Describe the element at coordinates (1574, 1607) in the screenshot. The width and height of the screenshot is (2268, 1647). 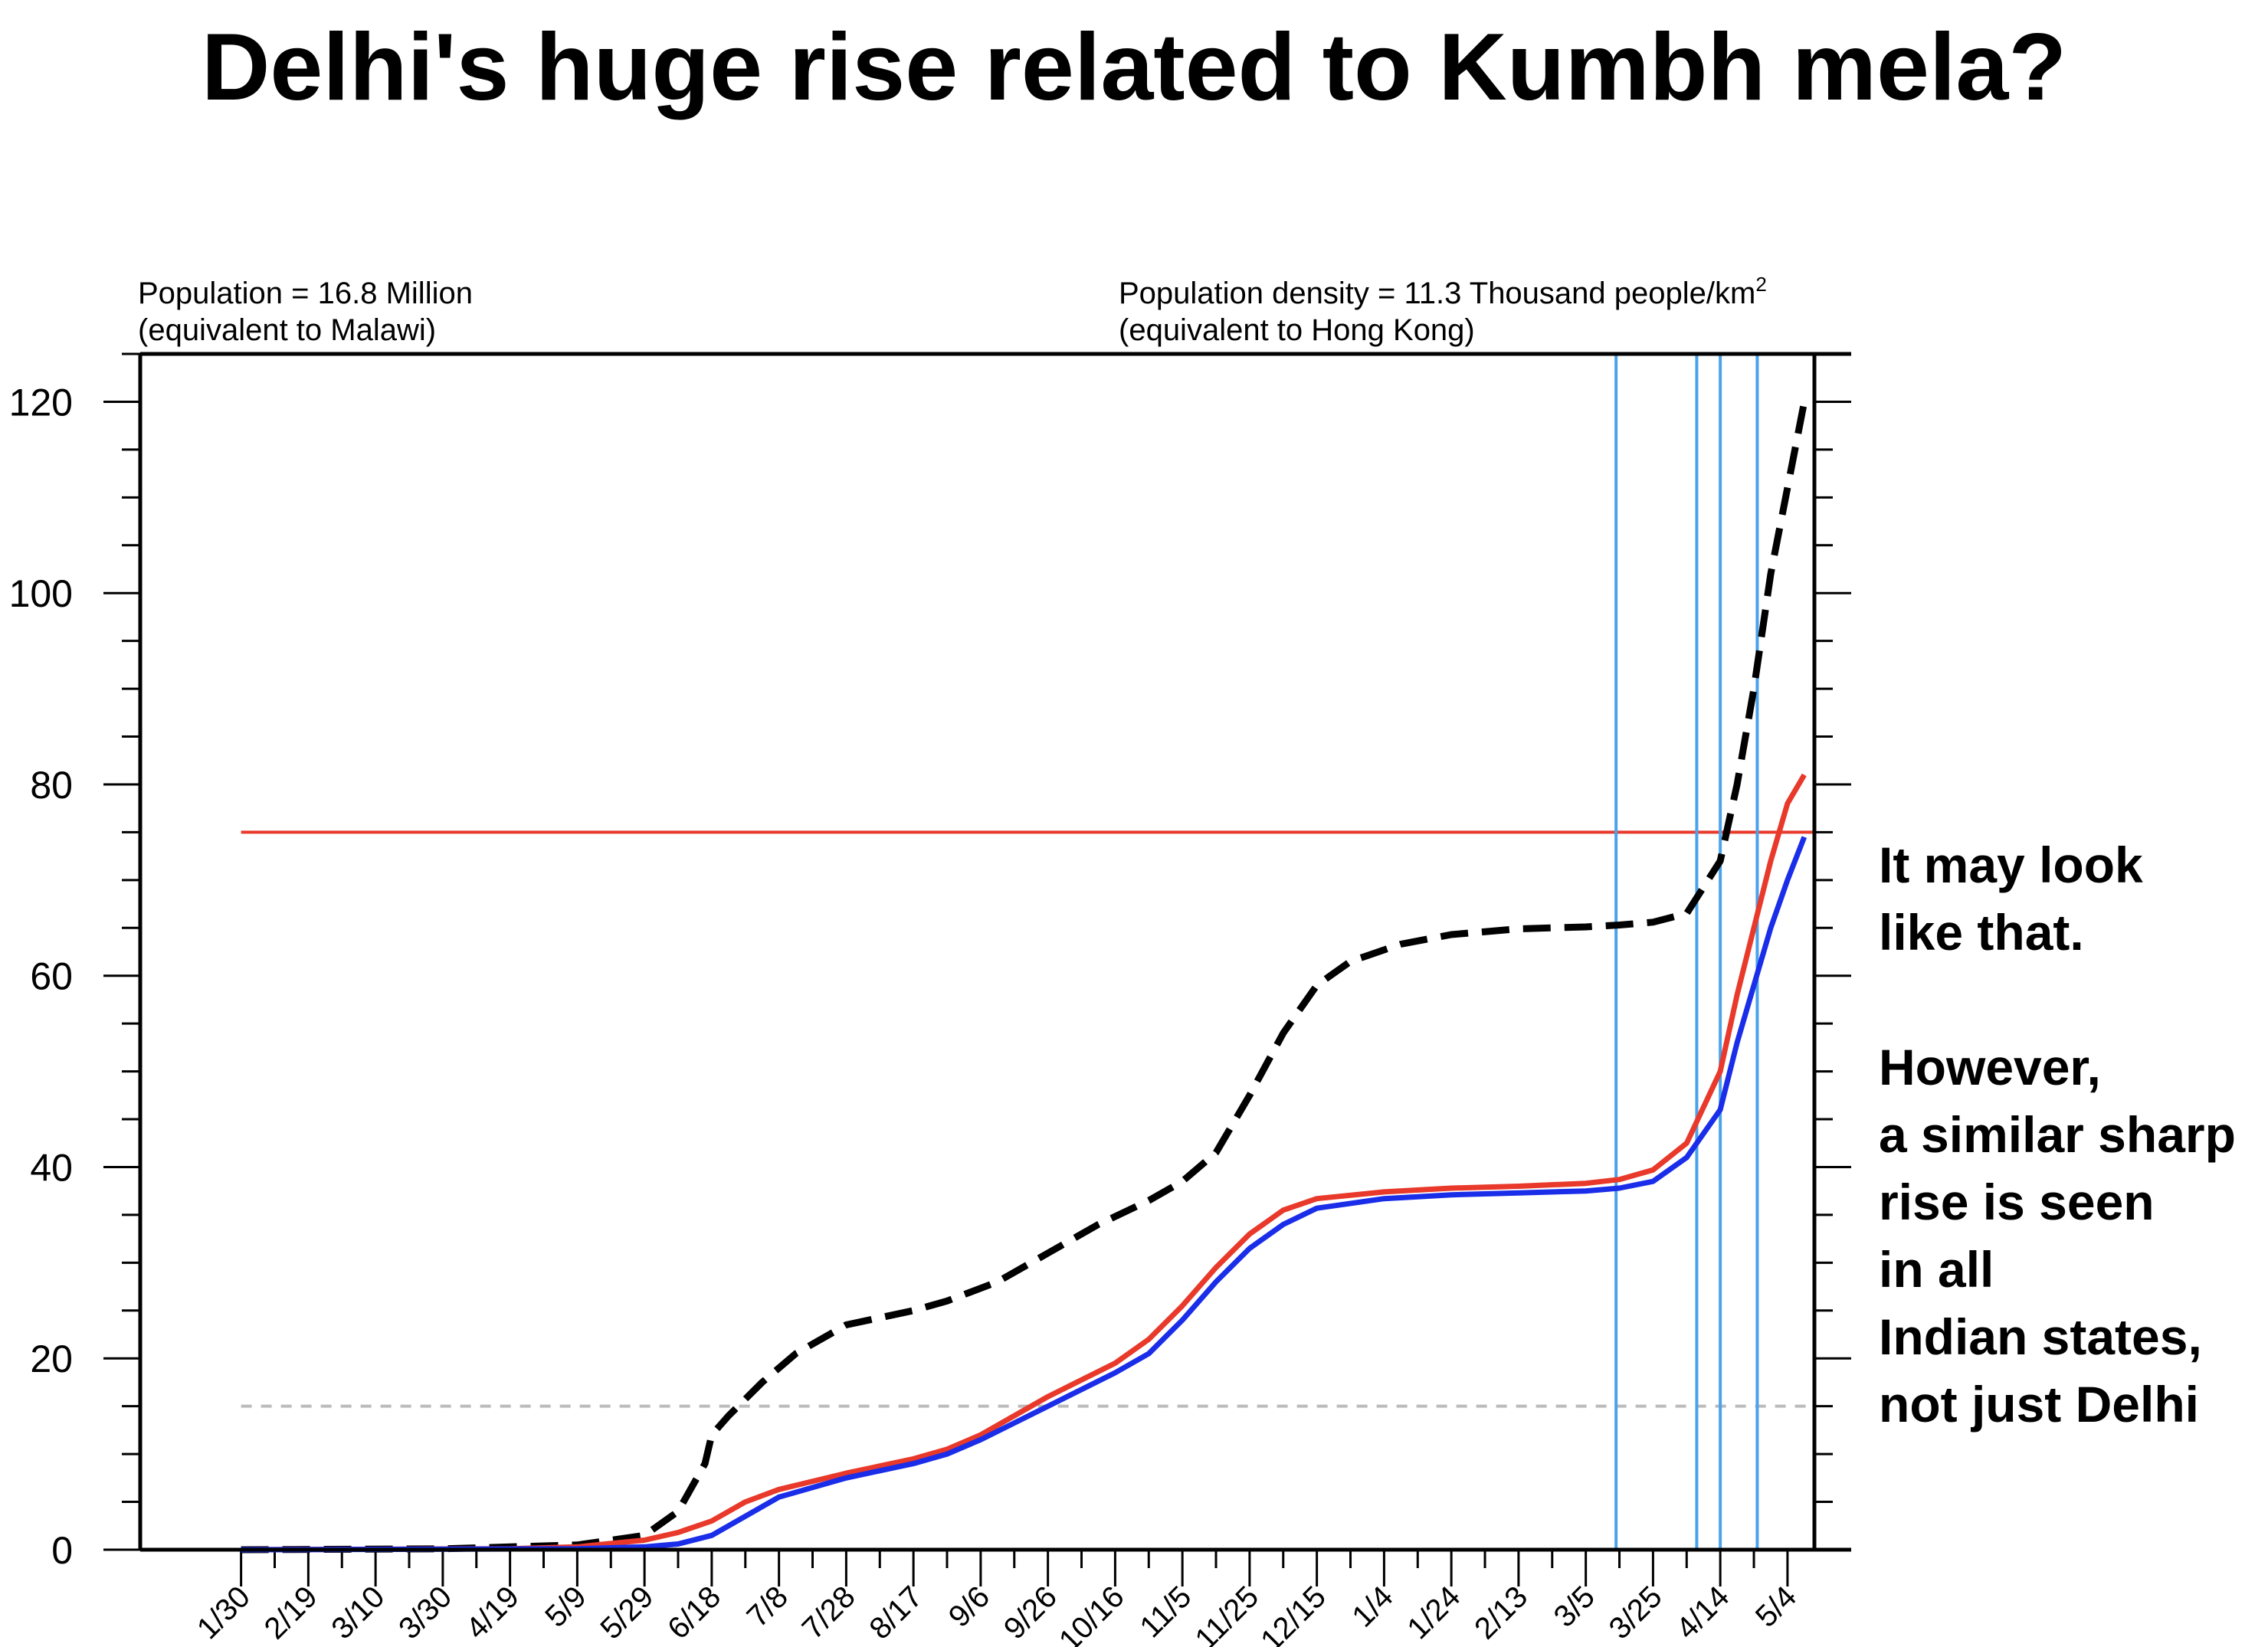
I see `x-tick-label: 3/5` at that location.